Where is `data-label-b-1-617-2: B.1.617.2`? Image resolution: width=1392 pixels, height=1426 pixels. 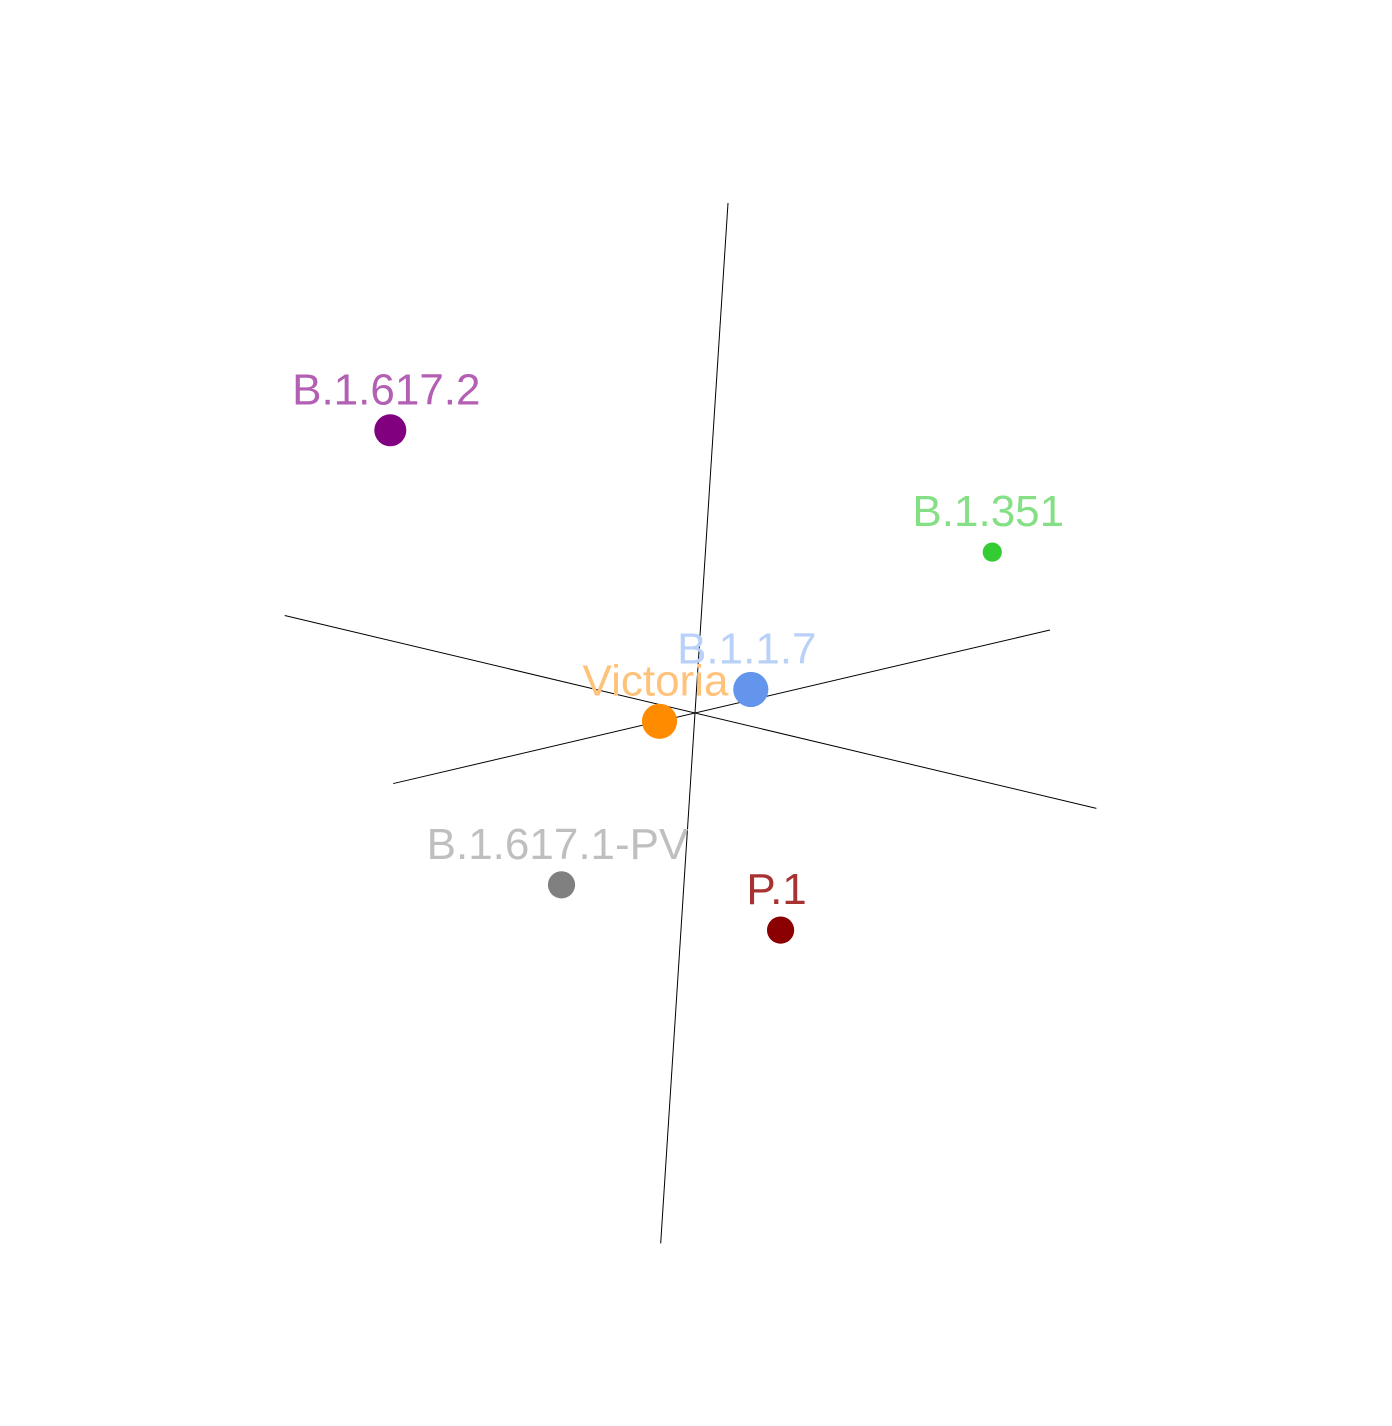 data-label-b-1-617-2: B.1.617.2 is located at coordinates (386, 389).